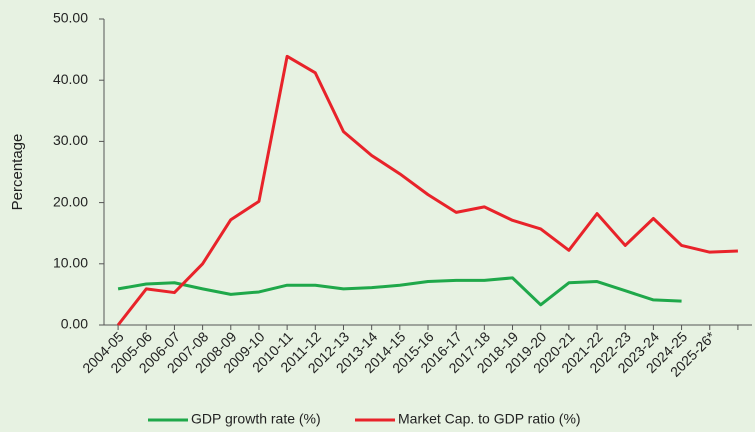 The width and height of the screenshot is (755, 432). What do you see at coordinates (256, 419) in the screenshot?
I see `legend-label: GDP growth rate (%)` at bounding box center [256, 419].